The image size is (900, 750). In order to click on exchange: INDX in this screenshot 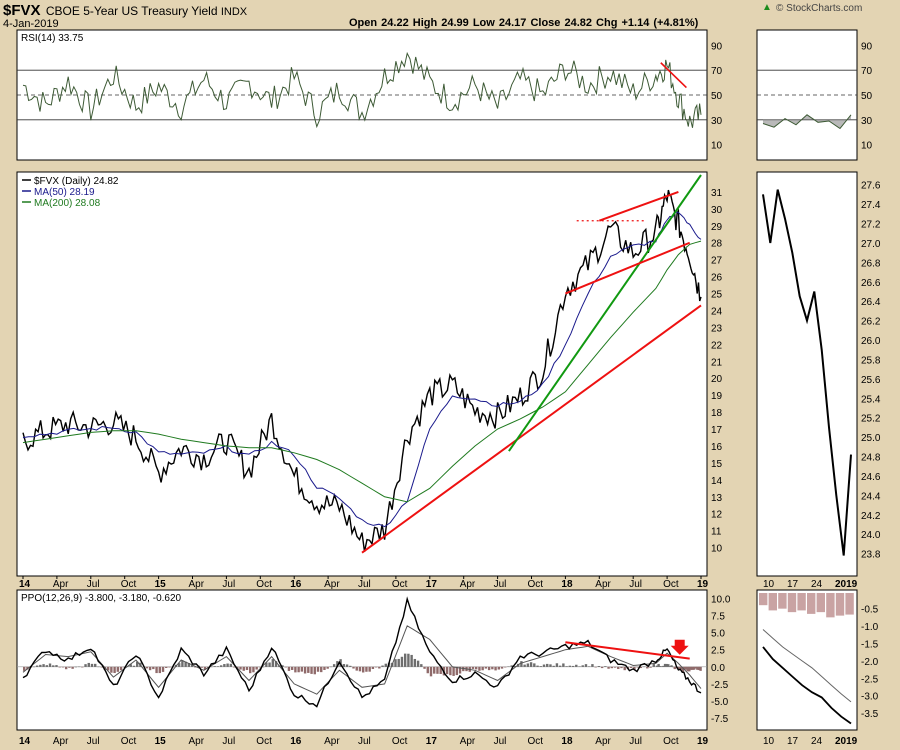, I will do `click(234, 12)`.